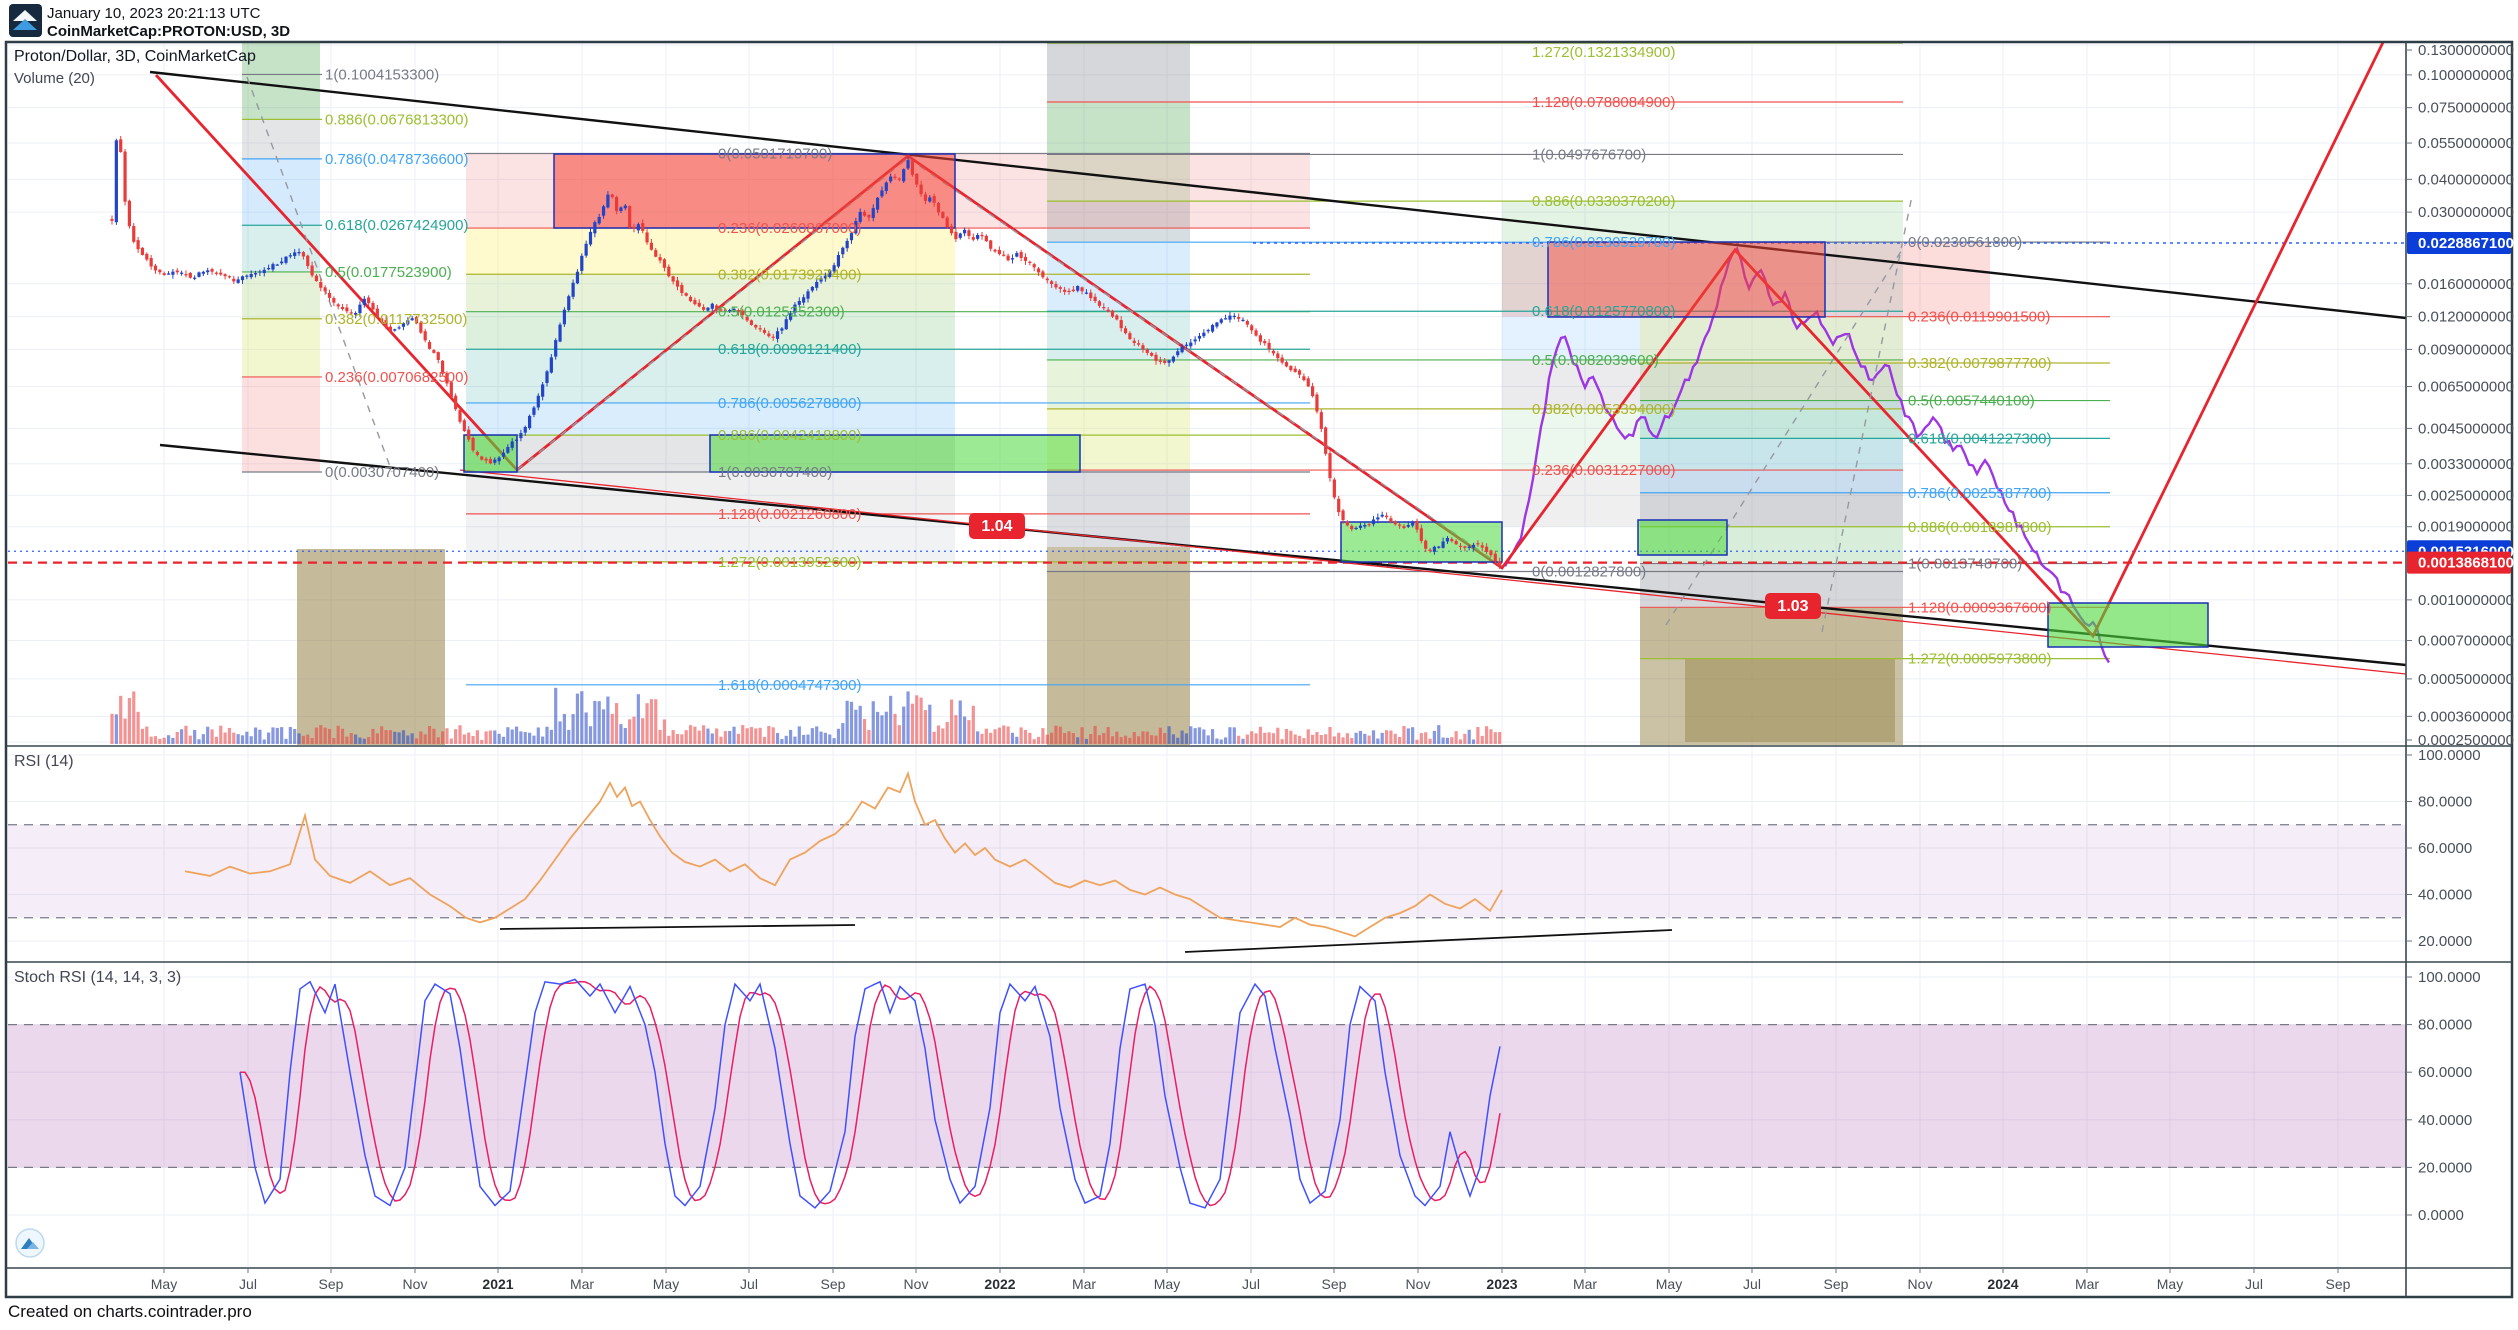 The image size is (2518, 1330). I want to click on svg-text: 2023, so click(1501, 1284).